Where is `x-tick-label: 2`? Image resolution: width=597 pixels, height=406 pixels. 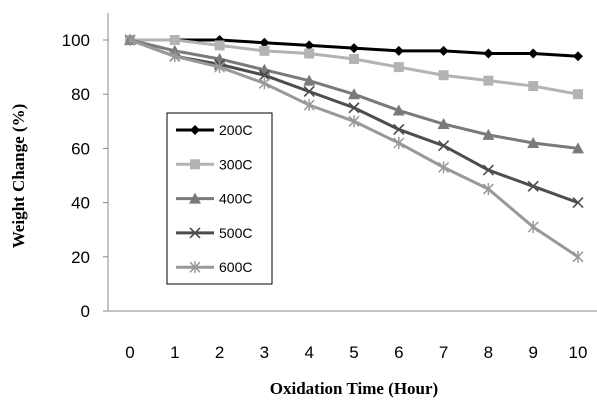
x-tick-label: 2 is located at coordinates (219, 352).